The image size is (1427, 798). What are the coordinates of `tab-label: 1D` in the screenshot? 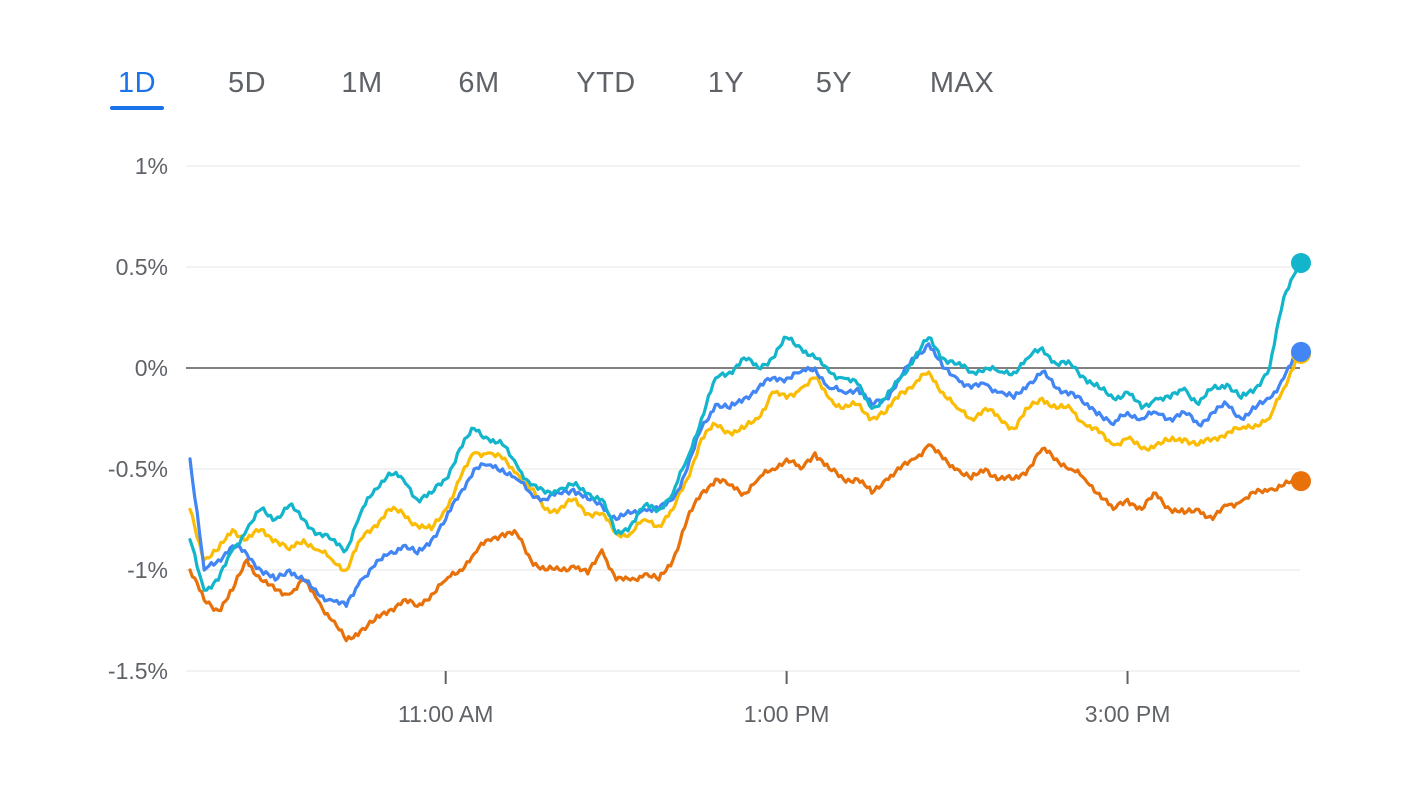 It's located at (137, 83).